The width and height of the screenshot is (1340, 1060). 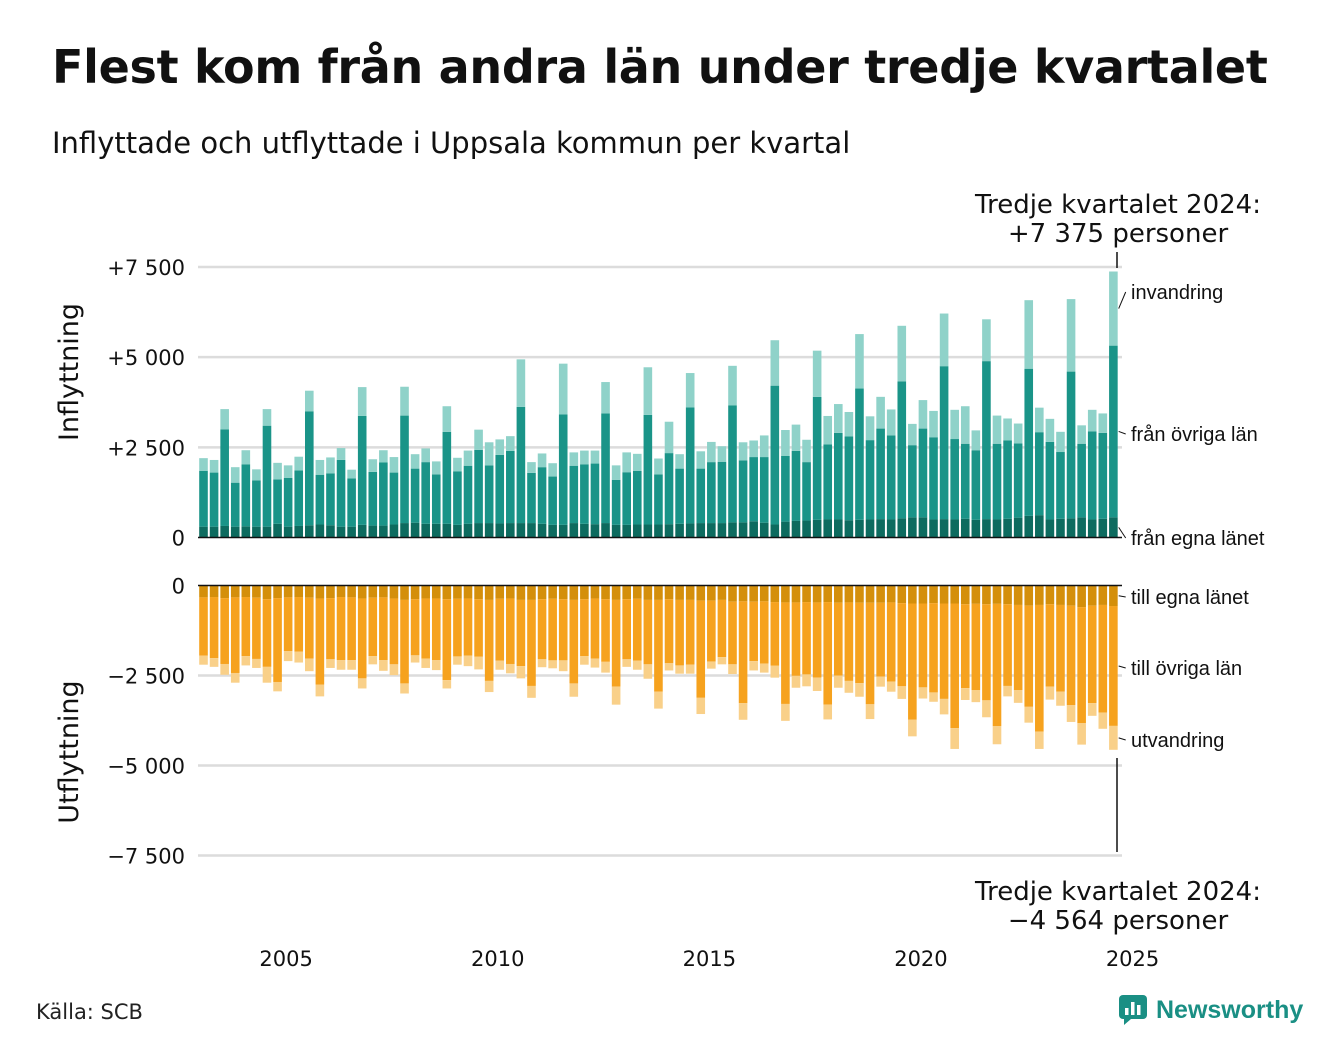 What do you see at coordinates (497, 959) in the screenshot?
I see `x-tick-label: 2010` at bounding box center [497, 959].